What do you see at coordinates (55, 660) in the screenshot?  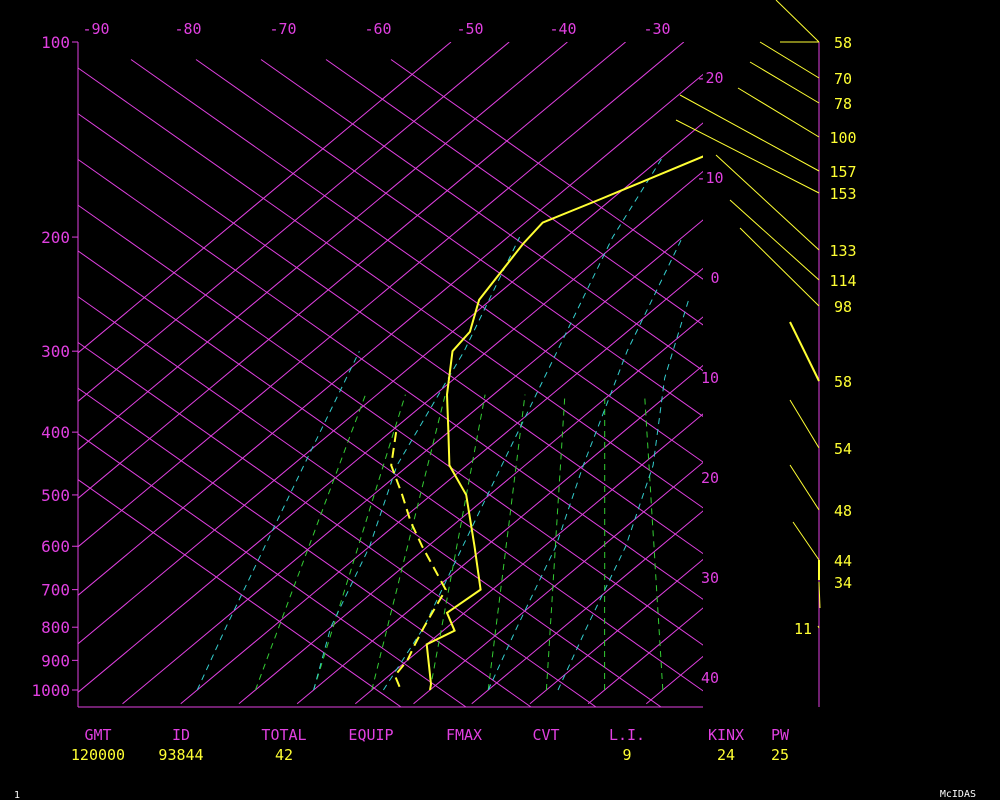 I see `pressure-tick-label: 900` at bounding box center [55, 660].